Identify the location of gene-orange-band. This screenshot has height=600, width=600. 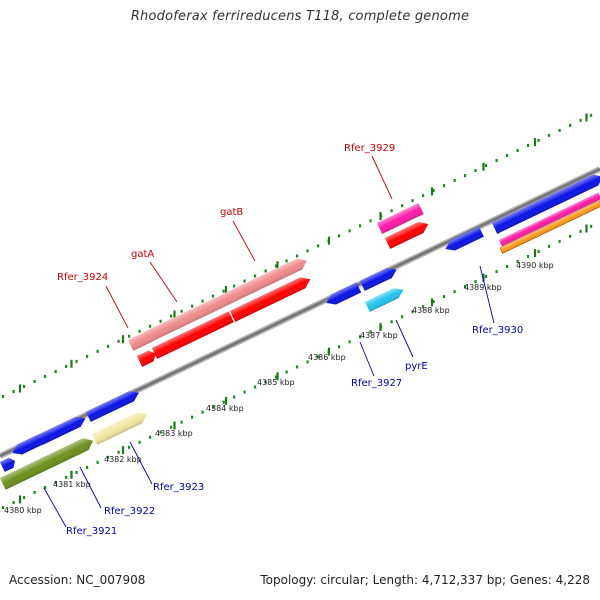
(549, 227).